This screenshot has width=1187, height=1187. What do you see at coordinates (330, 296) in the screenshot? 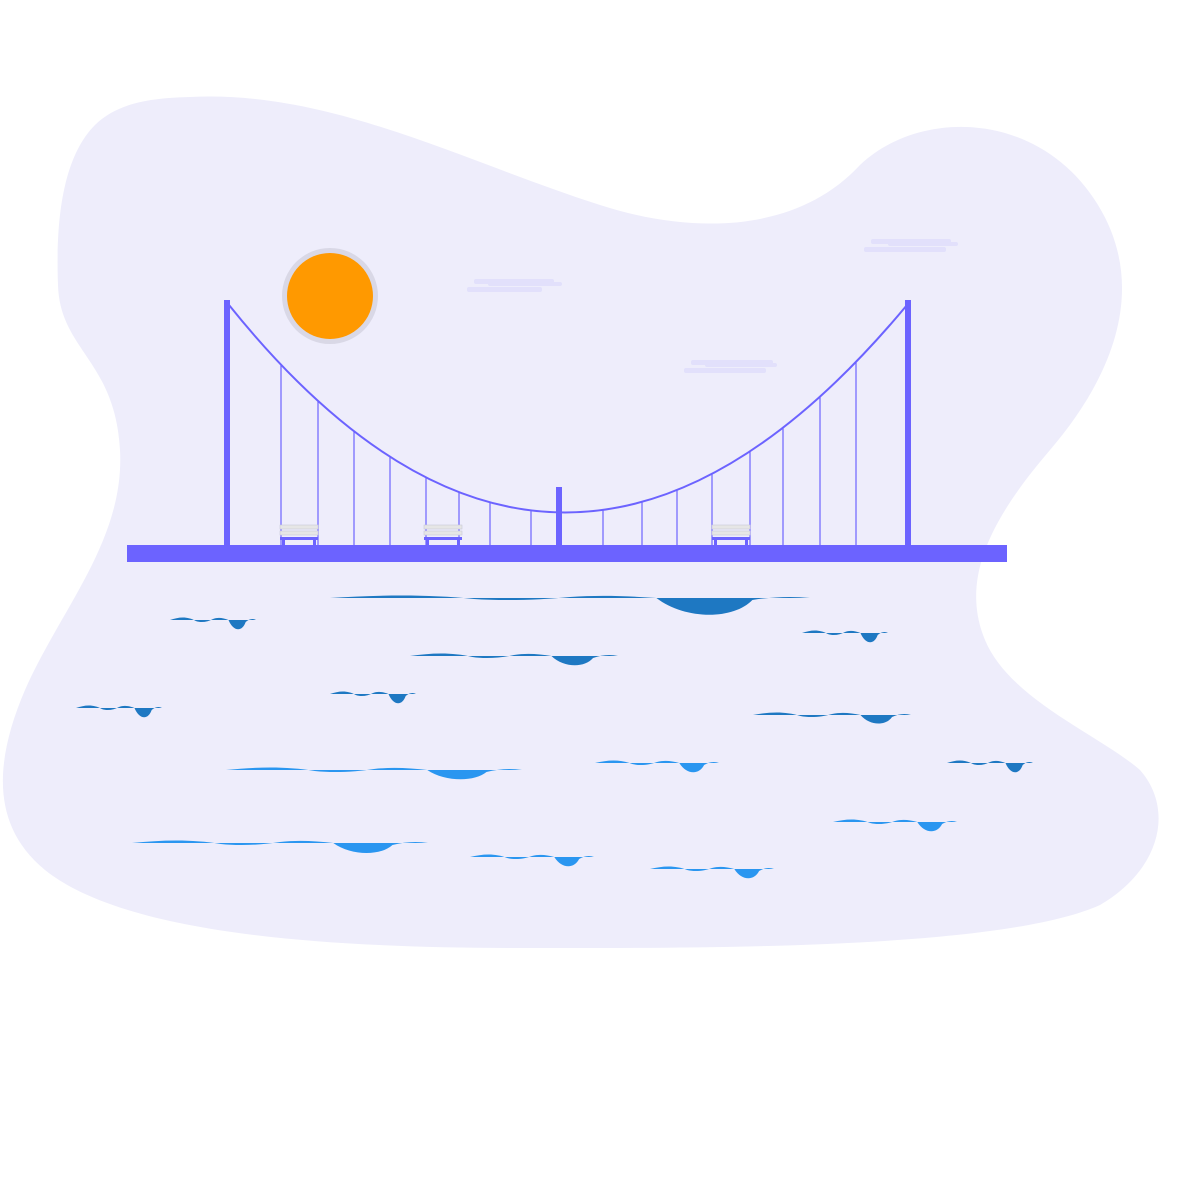
I see `sun-icon` at bounding box center [330, 296].